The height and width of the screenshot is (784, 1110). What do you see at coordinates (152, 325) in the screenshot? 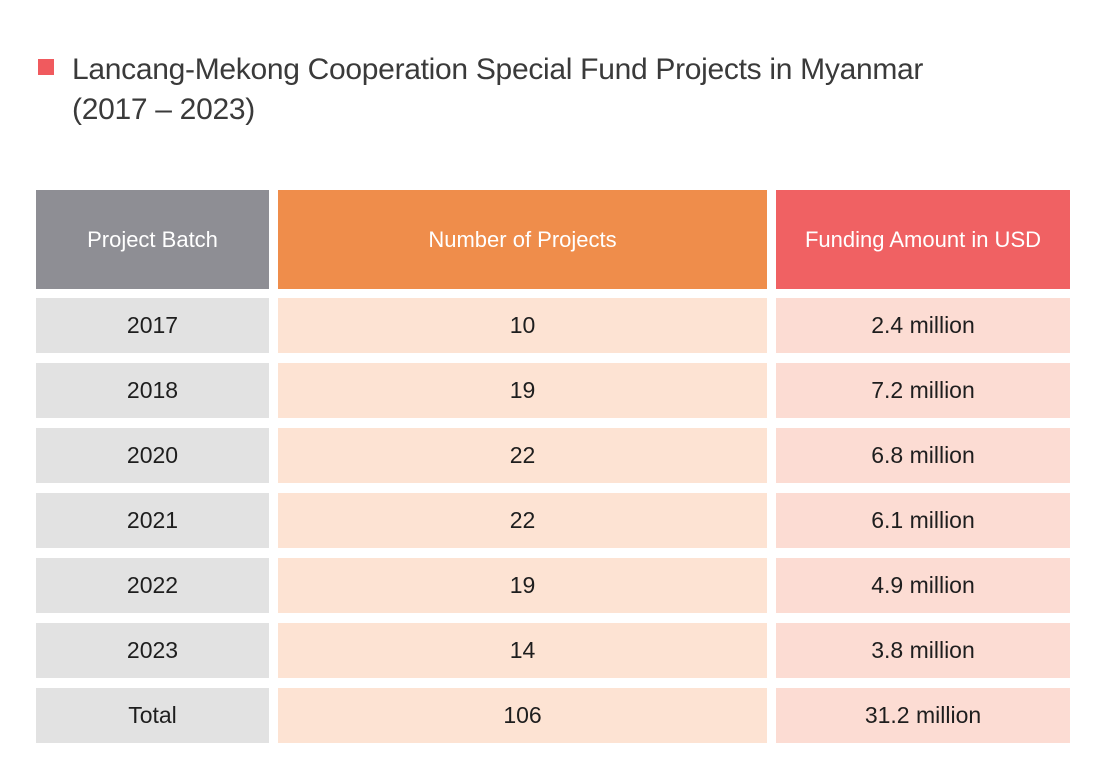
I see `cell-project-batch: 2017` at bounding box center [152, 325].